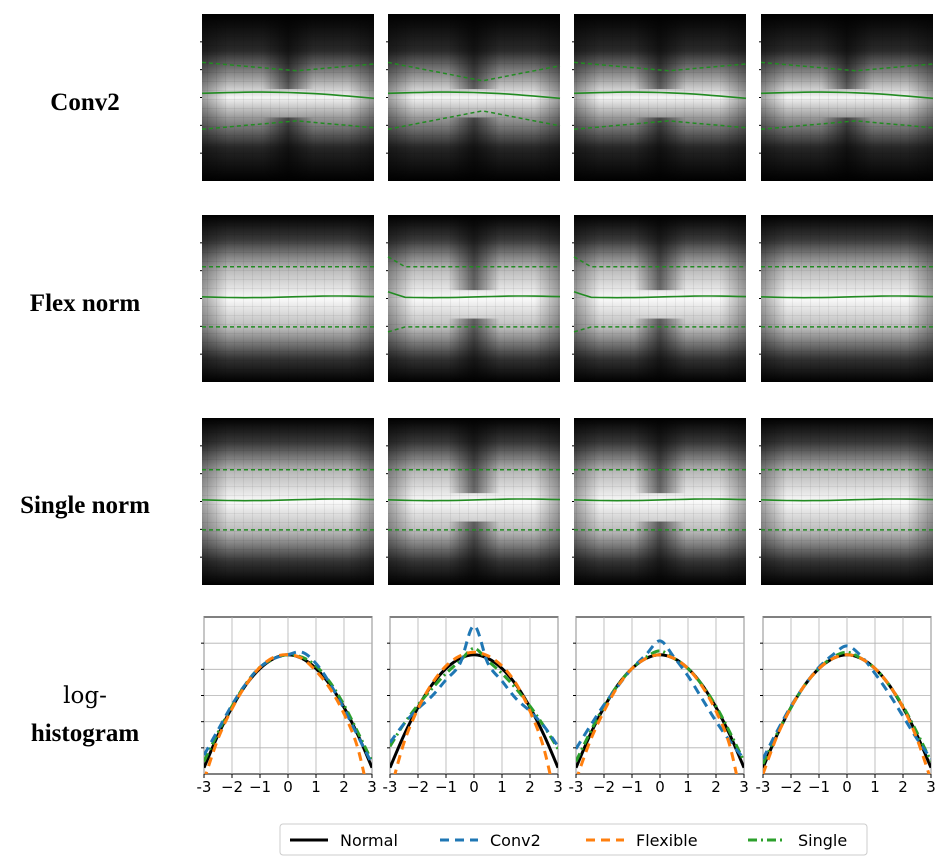 Image resolution: width=943 pixels, height=858 pixels. I want to click on legend-frame, so click(573, 839).